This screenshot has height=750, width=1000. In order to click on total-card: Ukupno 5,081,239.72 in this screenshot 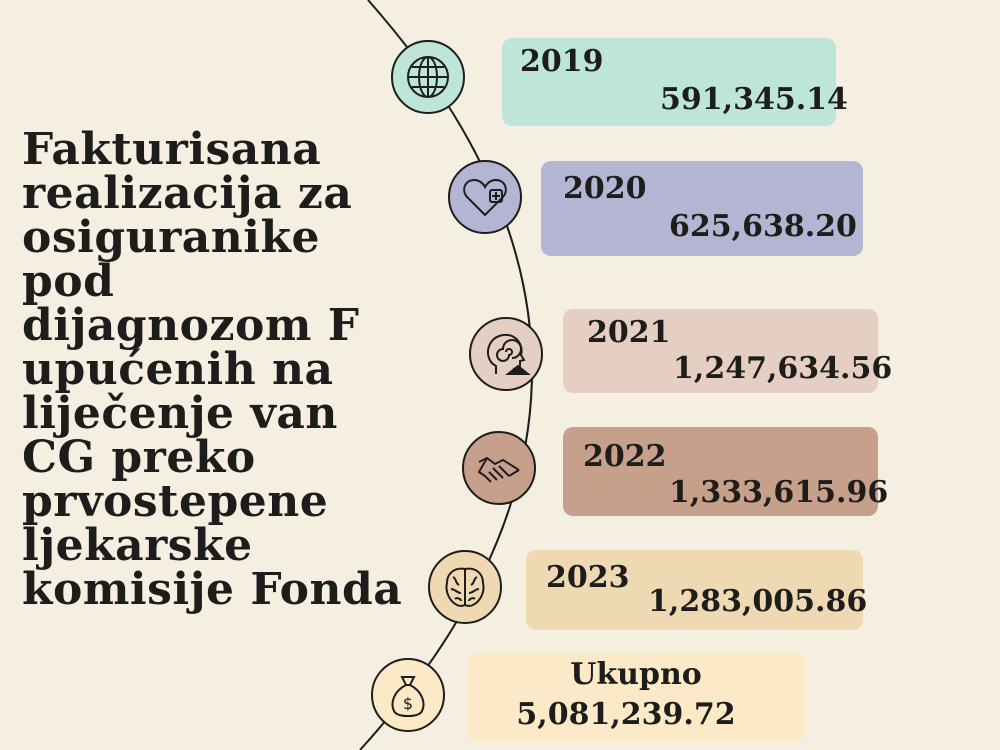, I will do `click(636, 697)`.